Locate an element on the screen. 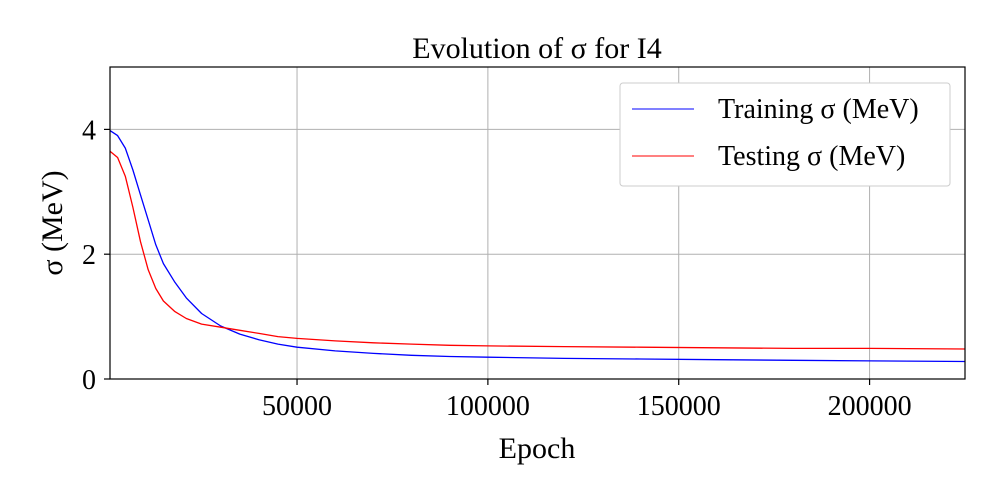 The image size is (1000, 500). legend: Training σ (MeV) Testing σ (MeV) is located at coordinates (785, 134).